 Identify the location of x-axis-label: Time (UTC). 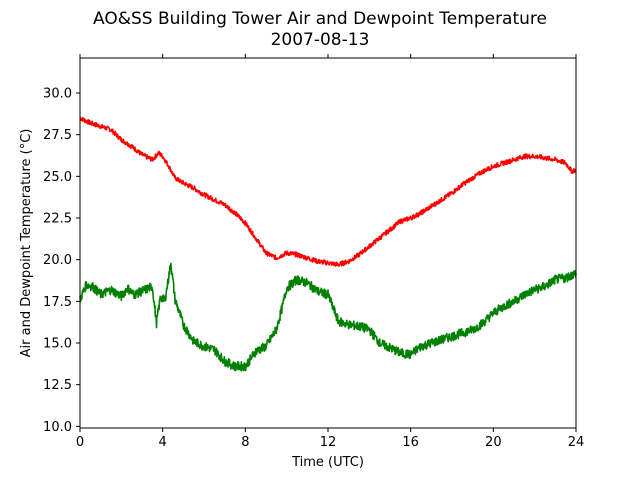
(327, 462).